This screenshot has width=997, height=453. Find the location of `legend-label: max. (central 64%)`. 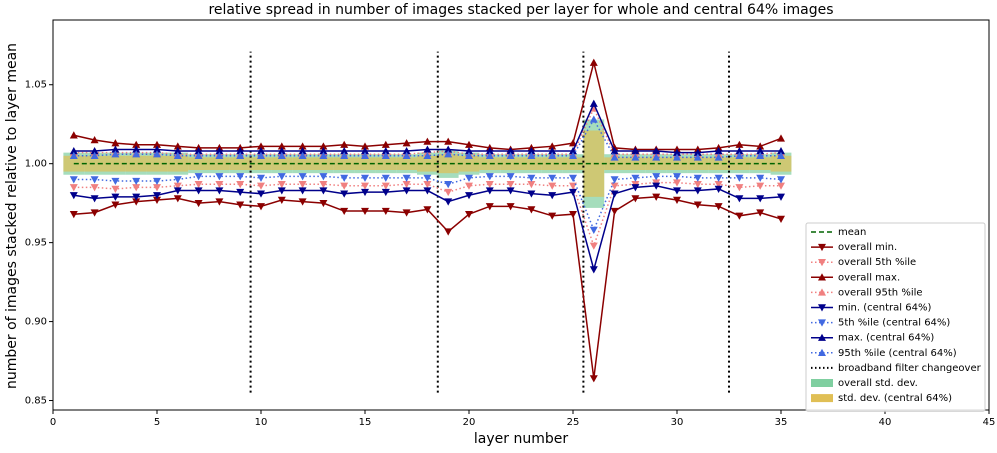

legend-label: max. (central 64%) is located at coordinates (886, 338).